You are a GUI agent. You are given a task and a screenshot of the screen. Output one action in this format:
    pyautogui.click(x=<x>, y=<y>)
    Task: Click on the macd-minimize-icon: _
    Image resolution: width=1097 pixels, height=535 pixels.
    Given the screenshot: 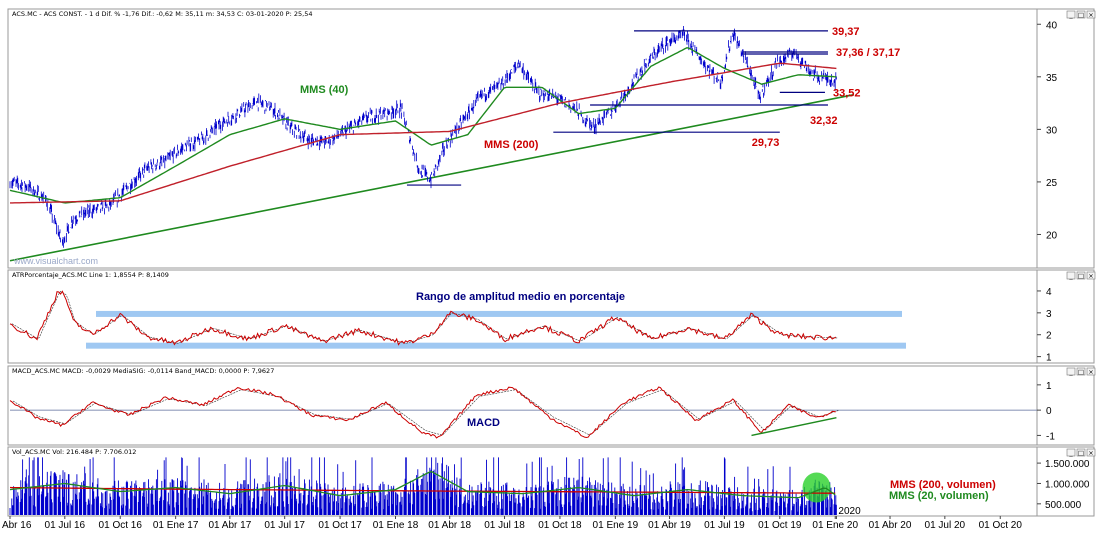 What is the action you would take?
    pyautogui.click(x=1070, y=372)
    